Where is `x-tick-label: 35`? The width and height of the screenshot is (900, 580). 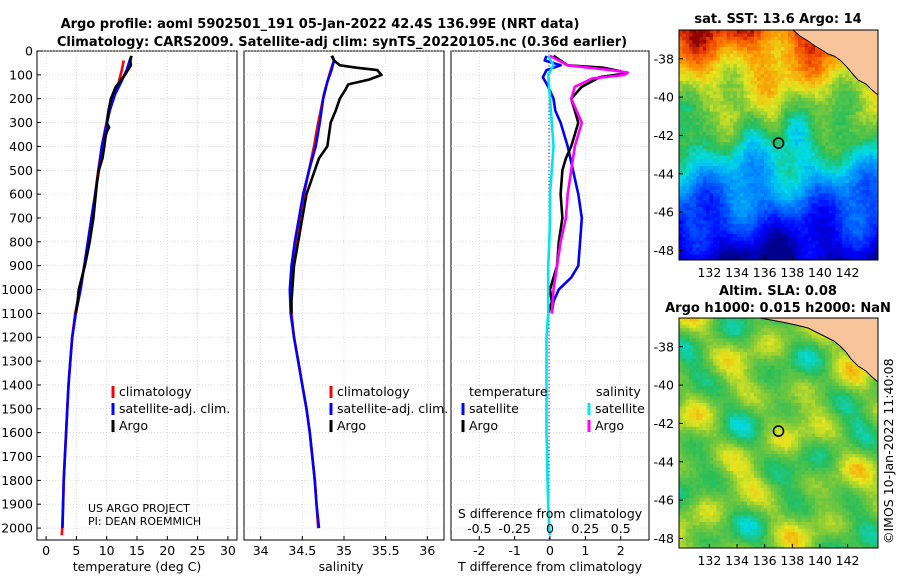 x-tick-label: 35 is located at coordinates (344, 550).